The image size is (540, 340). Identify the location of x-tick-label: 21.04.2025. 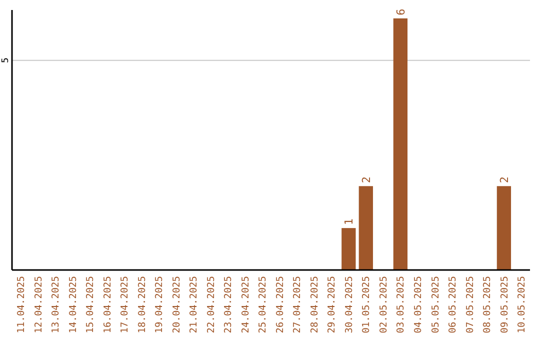
(194, 305).